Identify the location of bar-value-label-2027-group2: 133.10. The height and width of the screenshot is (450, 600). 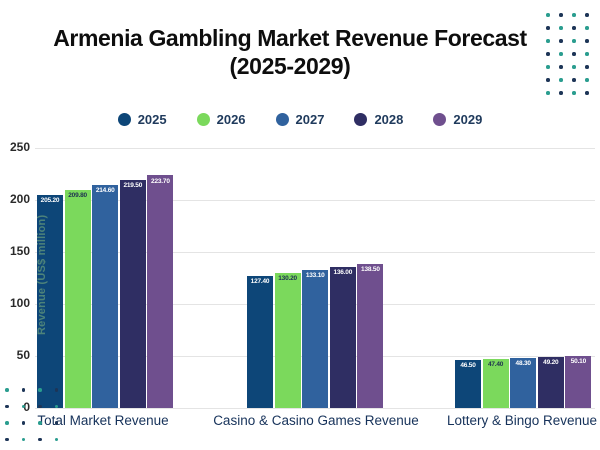
(315, 276).